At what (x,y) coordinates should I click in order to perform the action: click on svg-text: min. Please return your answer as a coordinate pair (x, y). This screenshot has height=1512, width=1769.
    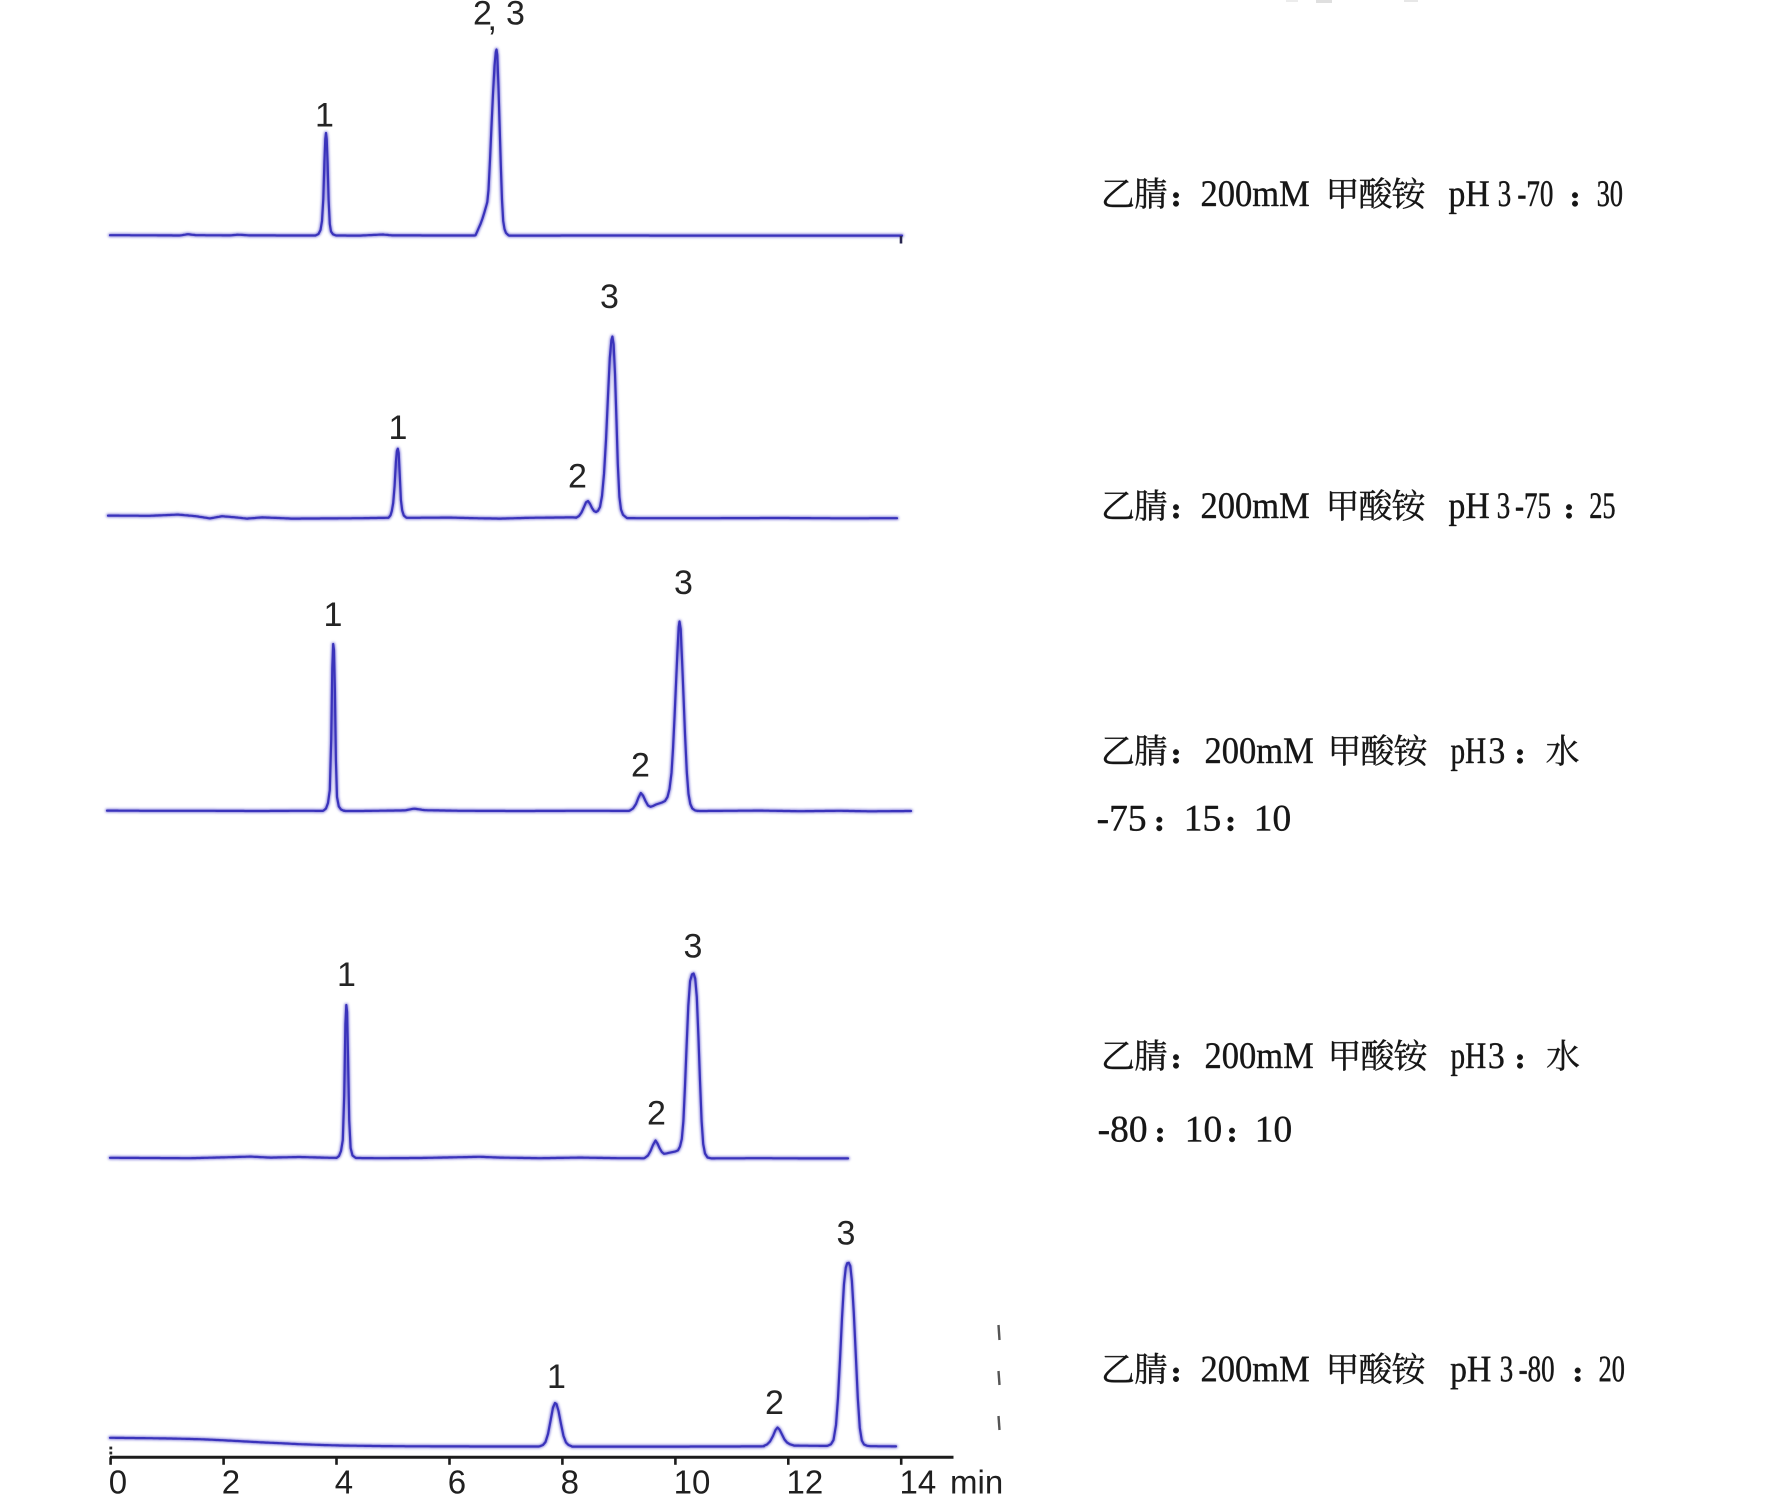
    Looking at the image, I should click on (976, 1482).